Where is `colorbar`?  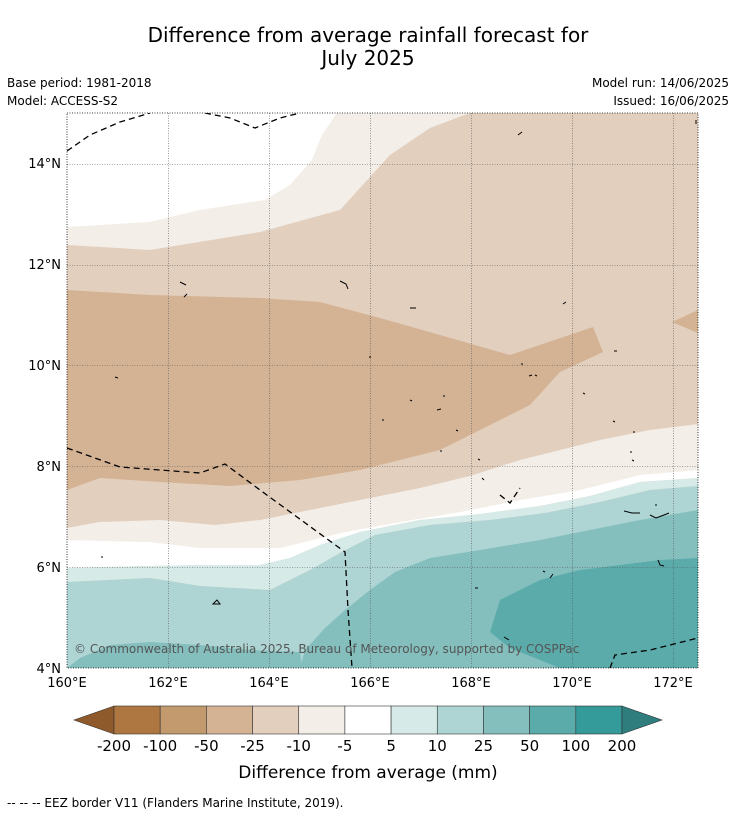 colorbar is located at coordinates (368, 720).